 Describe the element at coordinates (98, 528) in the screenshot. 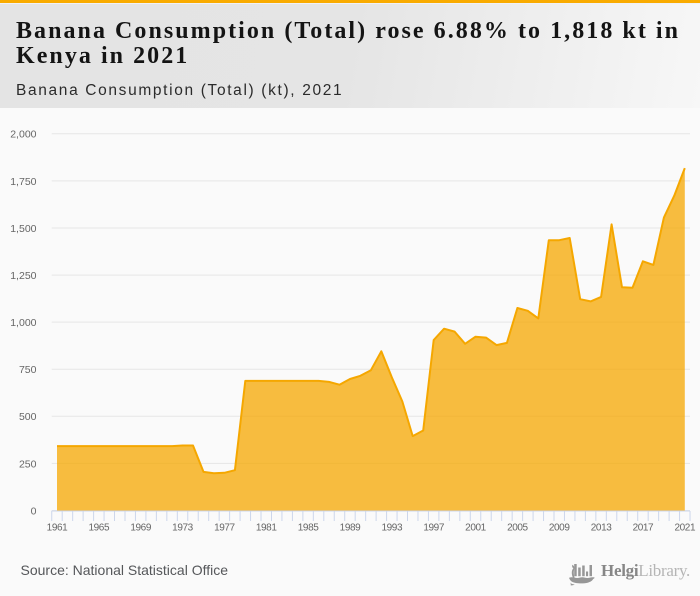

I see `svg-text: 1965` at that location.